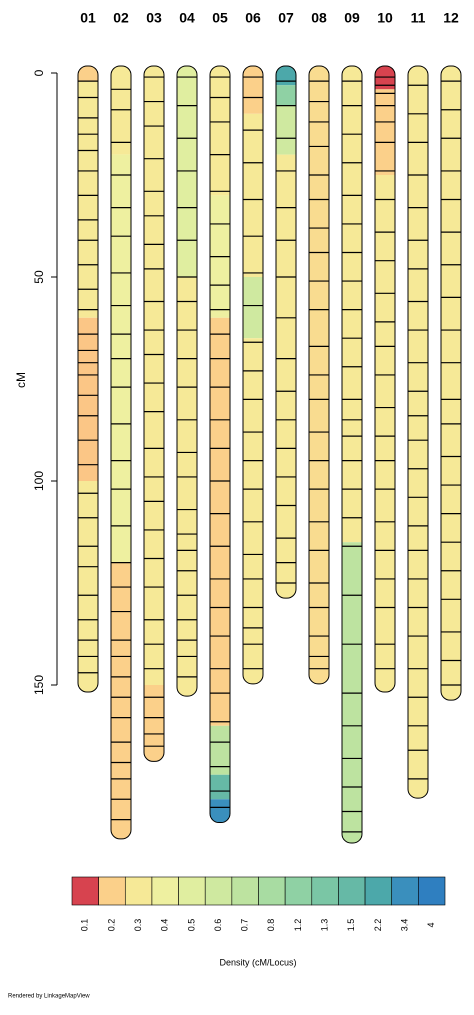 This screenshot has height=1015, width=474. Describe the element at coordinates (378, 925) in the screenshot. I see `legend-label: 2.2` at that location.